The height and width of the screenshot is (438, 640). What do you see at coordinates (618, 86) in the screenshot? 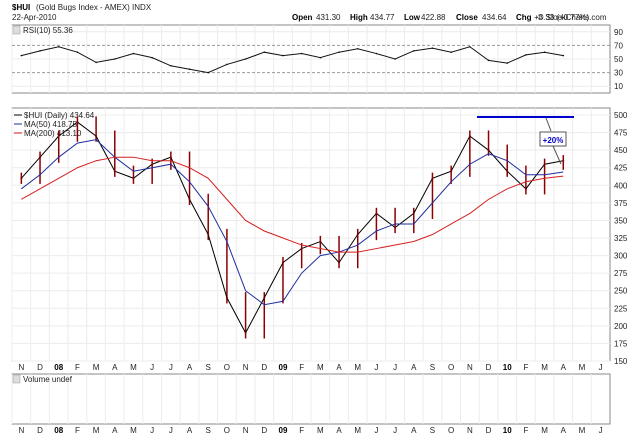
I see `rsi-tick-label: 10` at bounding box center [618, 86].